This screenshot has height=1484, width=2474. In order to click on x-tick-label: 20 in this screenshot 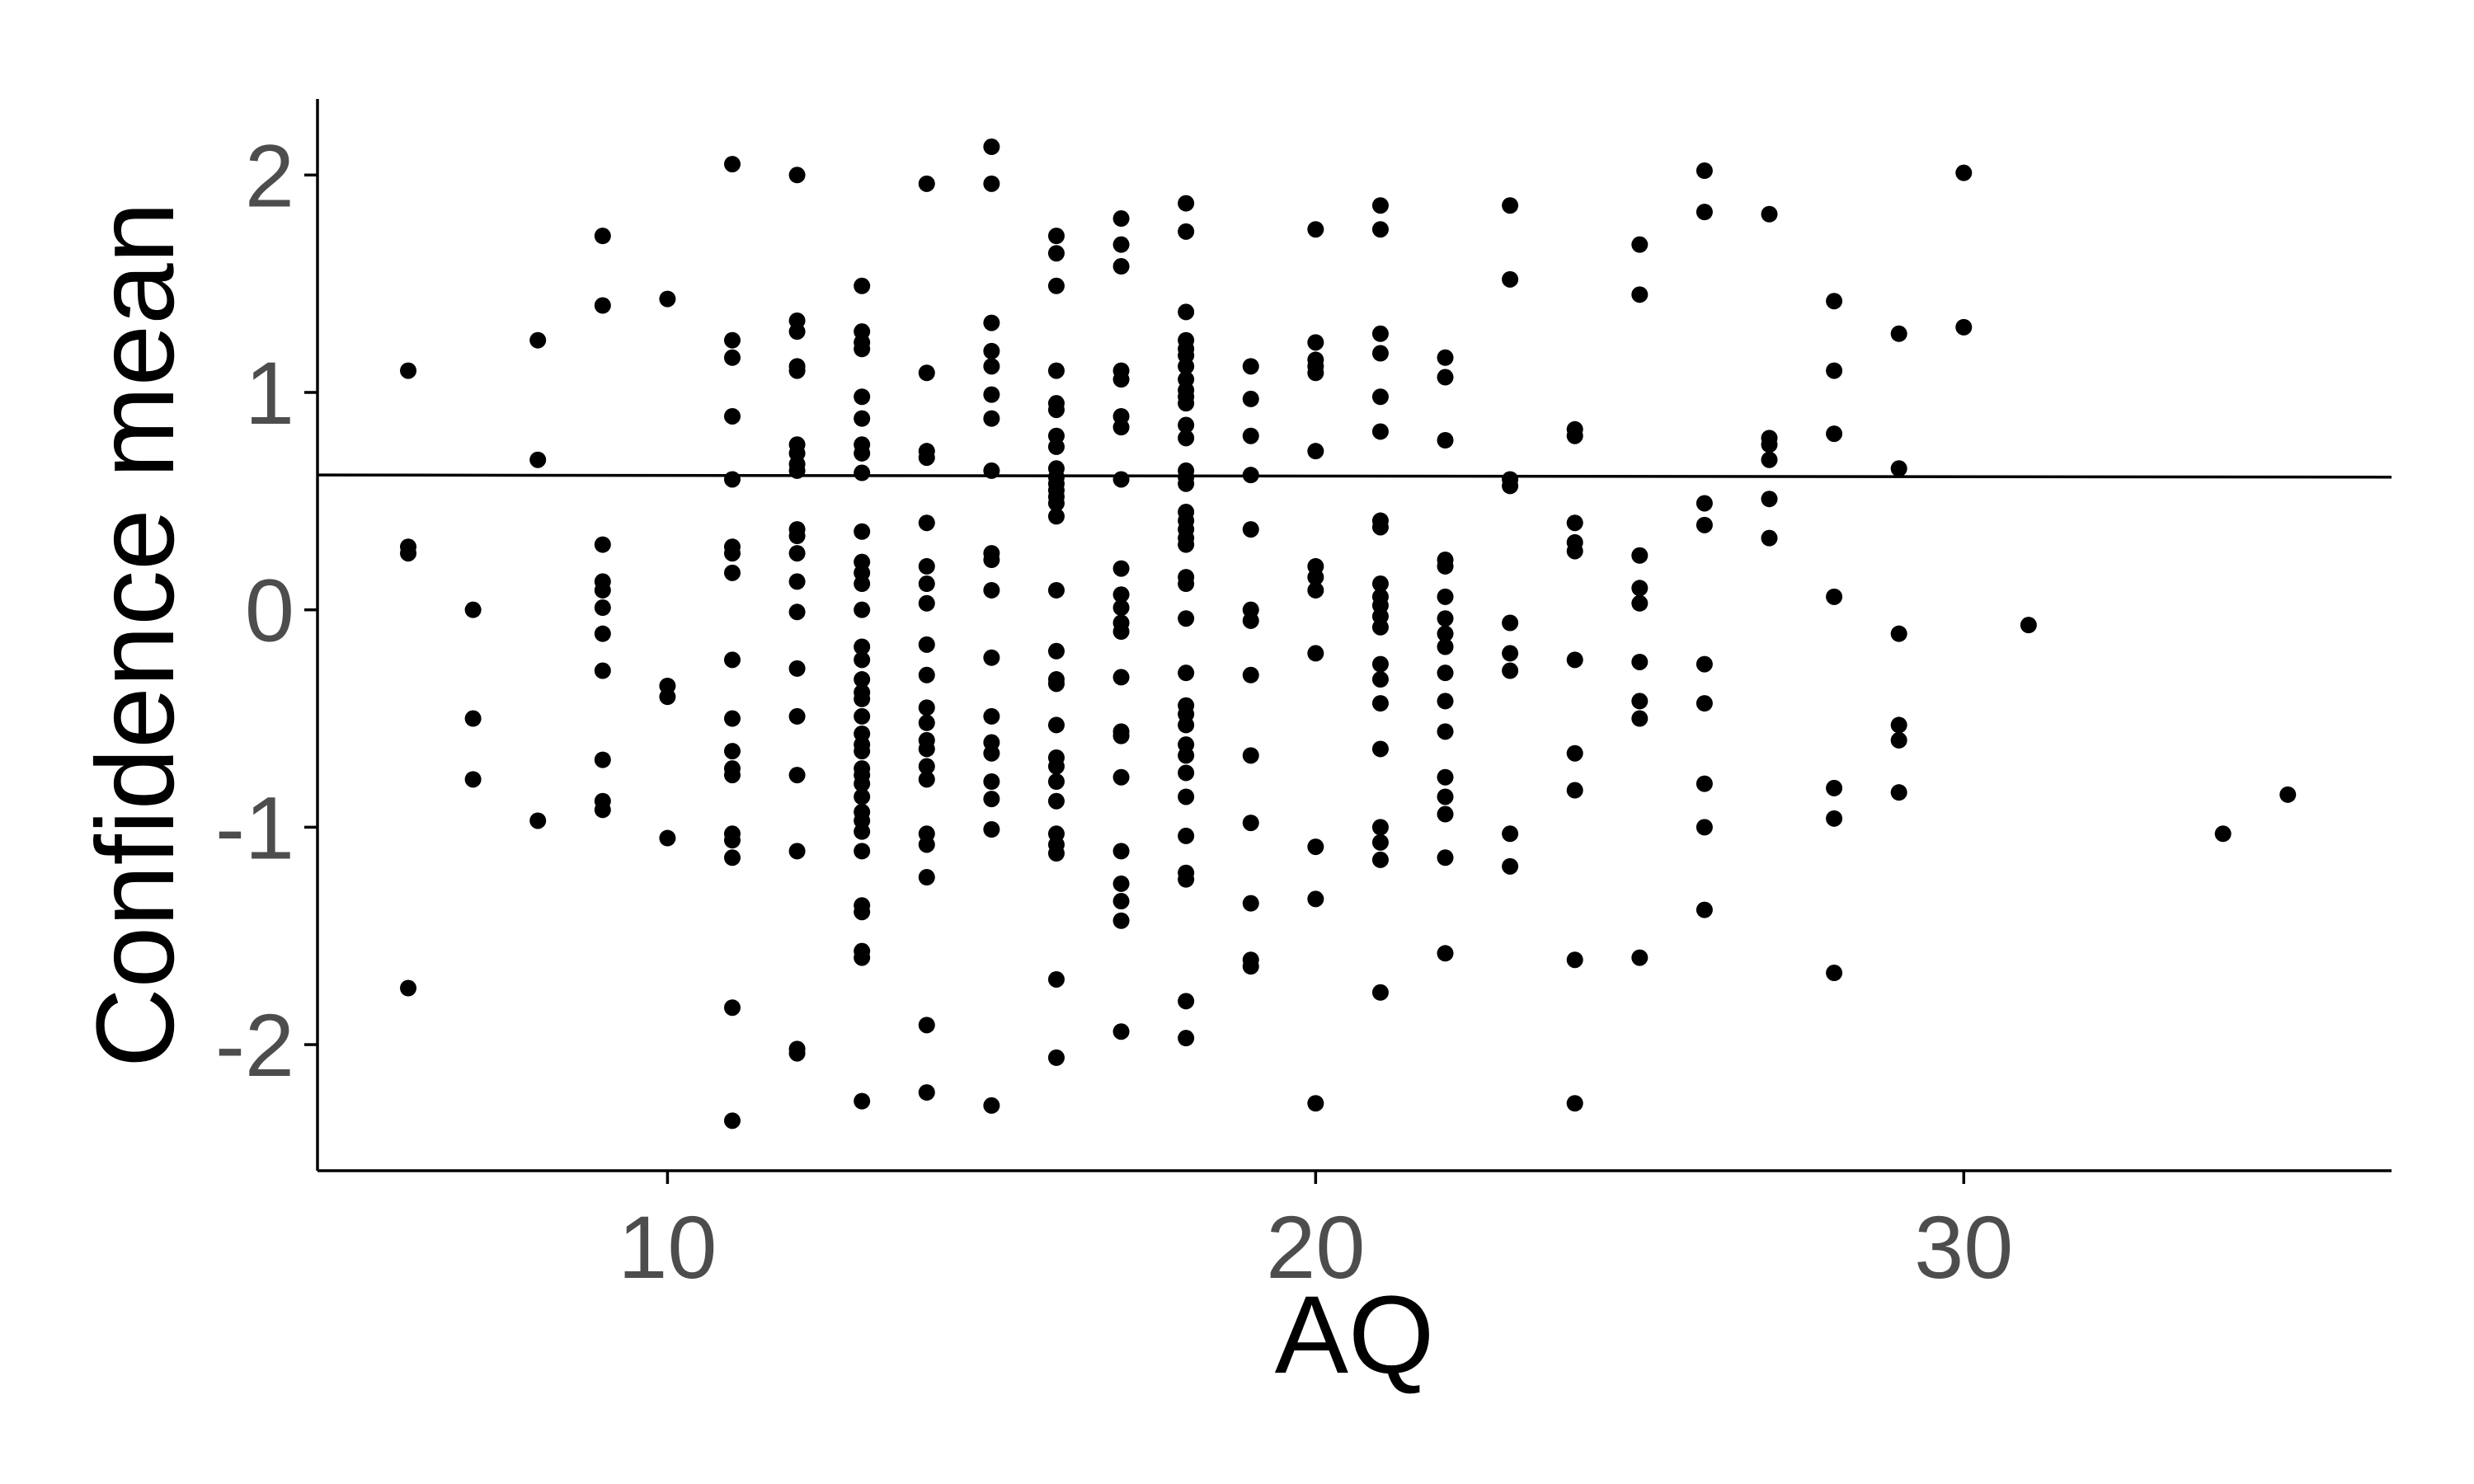, I will do `click(1315, 1247)`.